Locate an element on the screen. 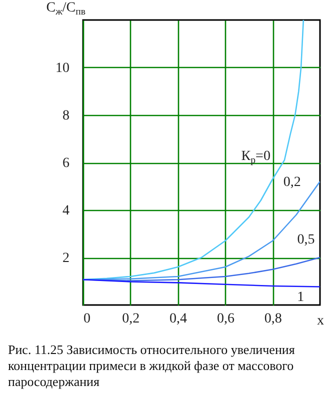 The width and height of the screenshot is (332, 411). y-tick-label: 4 is located at coordinates (66, 211).